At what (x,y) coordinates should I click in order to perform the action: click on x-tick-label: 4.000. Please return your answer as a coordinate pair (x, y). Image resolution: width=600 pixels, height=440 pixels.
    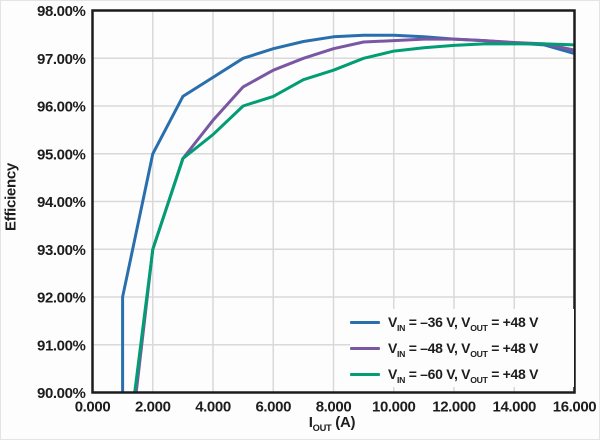
    Looking at the image, I should click on (213, 407).